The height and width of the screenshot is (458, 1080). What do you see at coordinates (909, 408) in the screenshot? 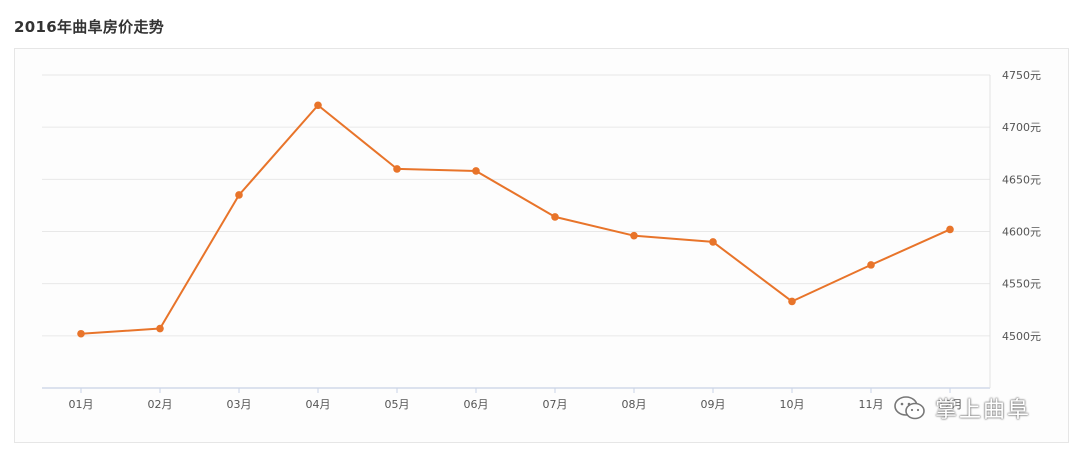
I see `wechat-icon` at bounding box center [909, 408].